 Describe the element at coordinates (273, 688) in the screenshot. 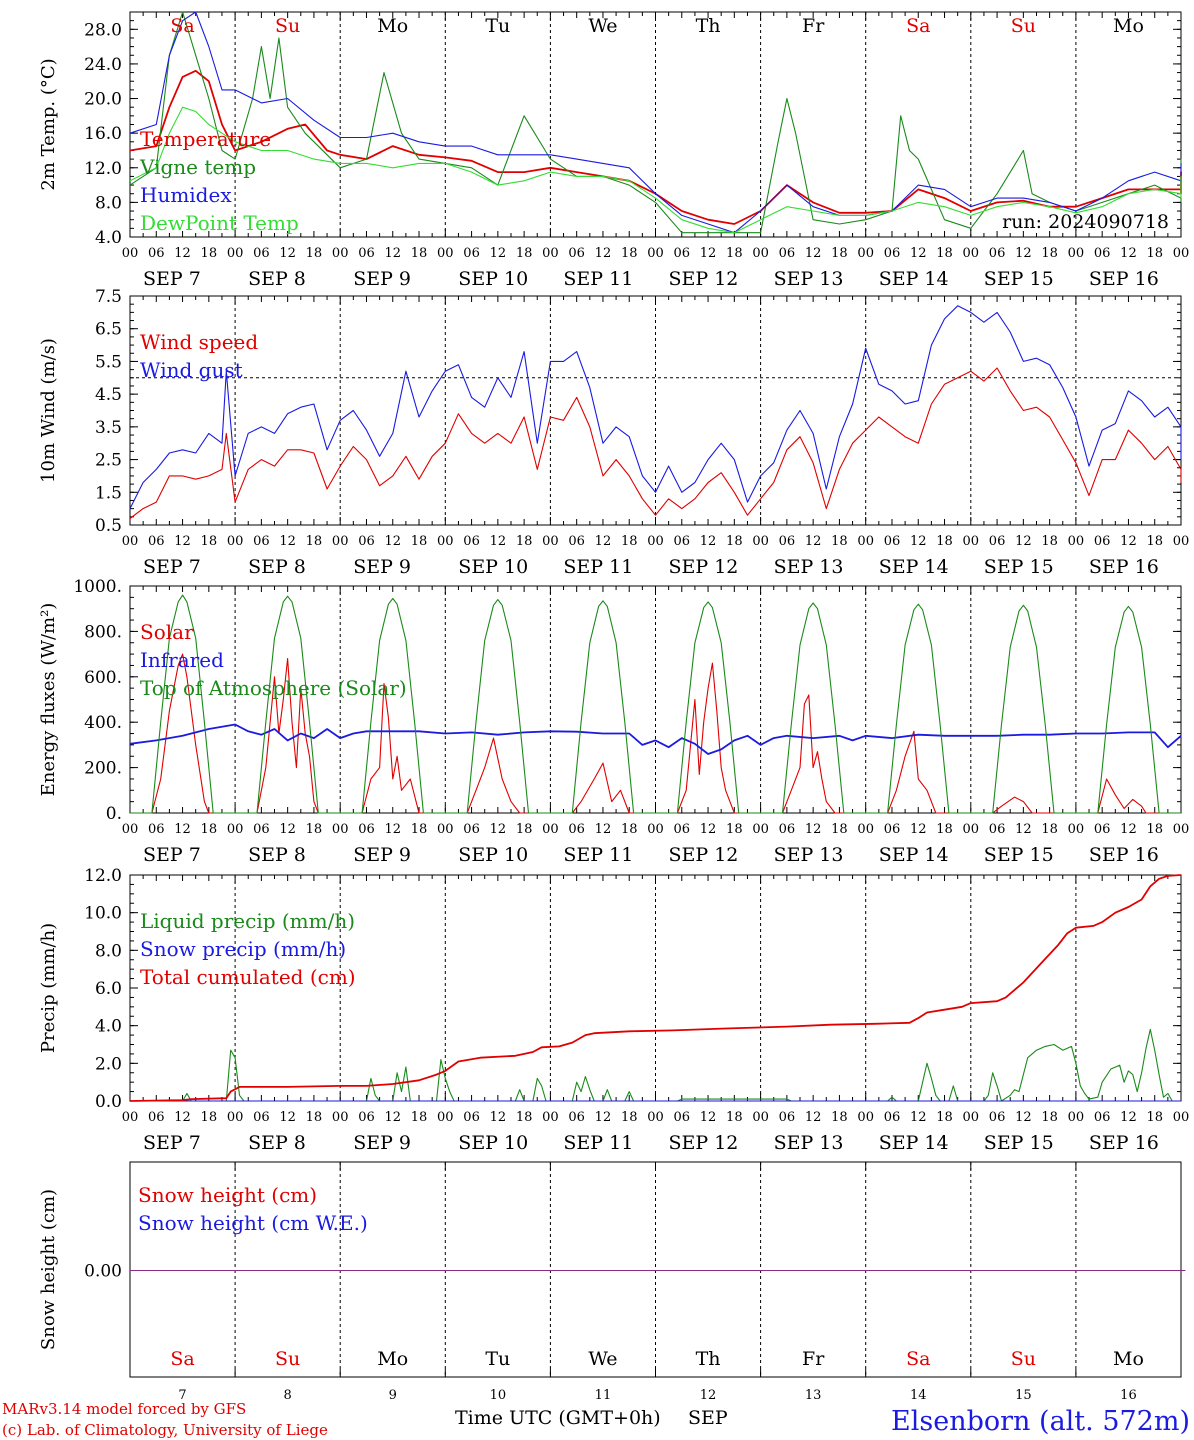

I see `panel-3-legend-item: Top of Atmosphere (Solar)` at that location.